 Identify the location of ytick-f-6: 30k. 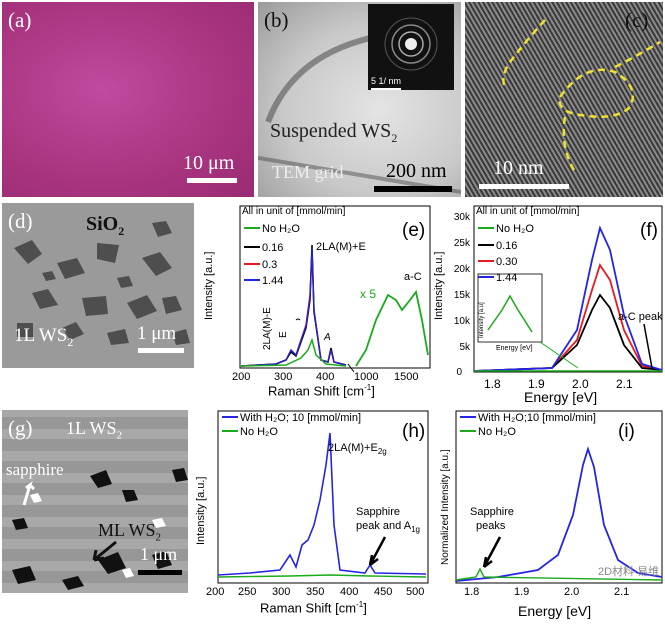
(462, 217).